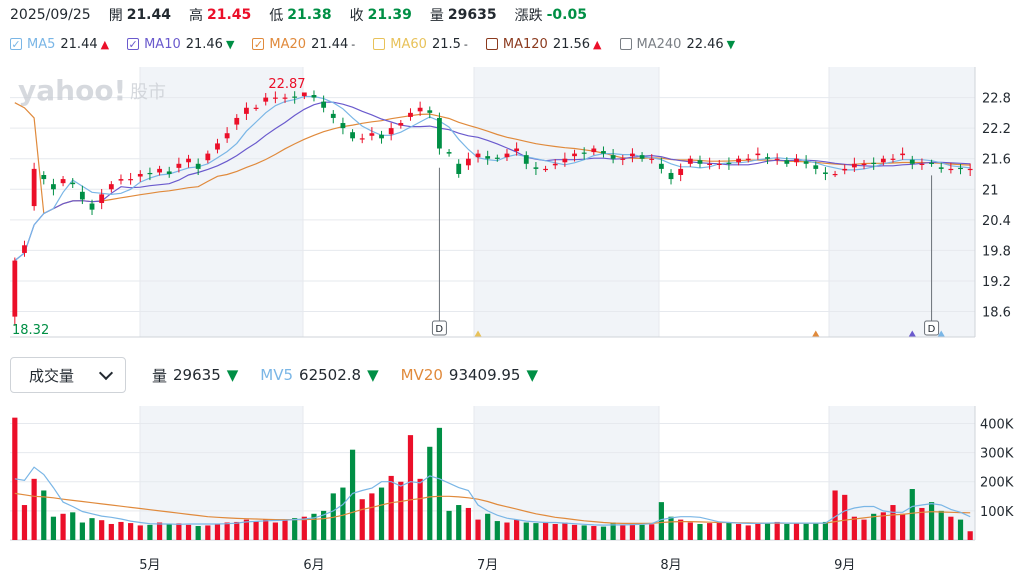  What do you see at coordinates (229, 15) in the screenshot?
I see `high-value: 21.45` at bounding box center [229, 15].